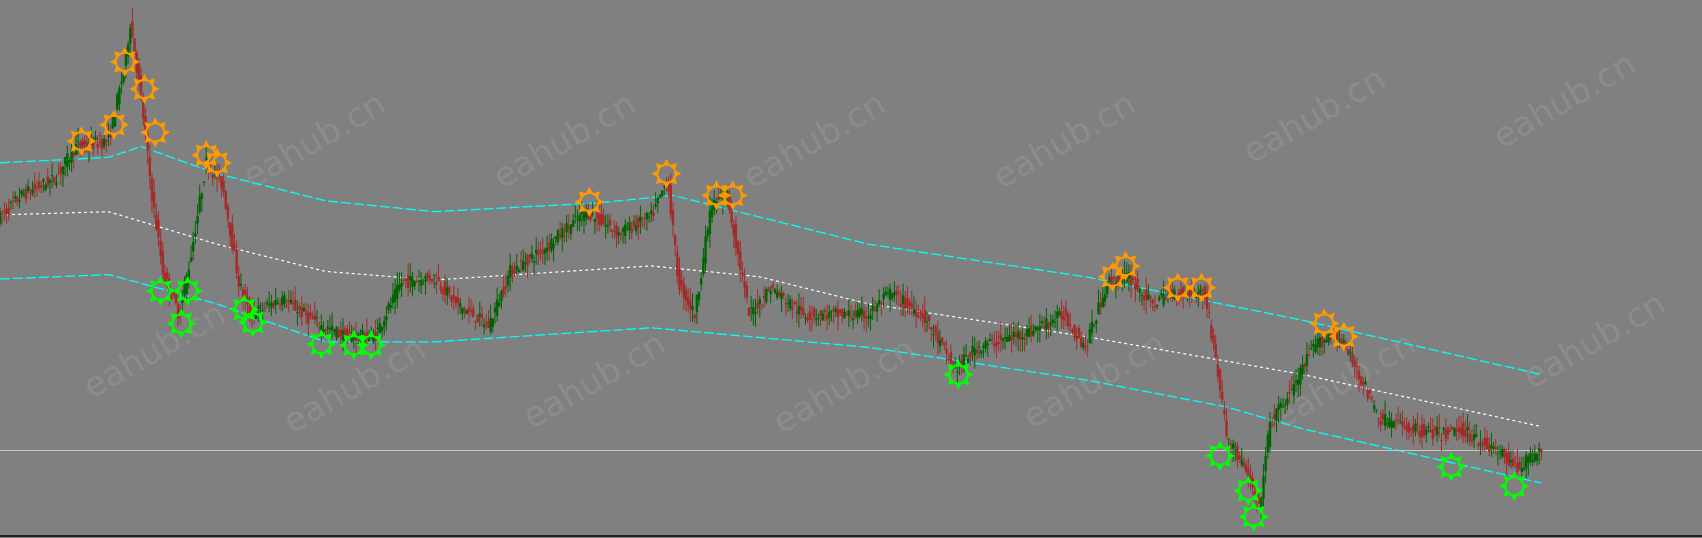 The width and height of the screenshot is (1702, 538). Describe the element at coordinates (252, 322) in the screenshot. I see `low-signal-icon` at that location.